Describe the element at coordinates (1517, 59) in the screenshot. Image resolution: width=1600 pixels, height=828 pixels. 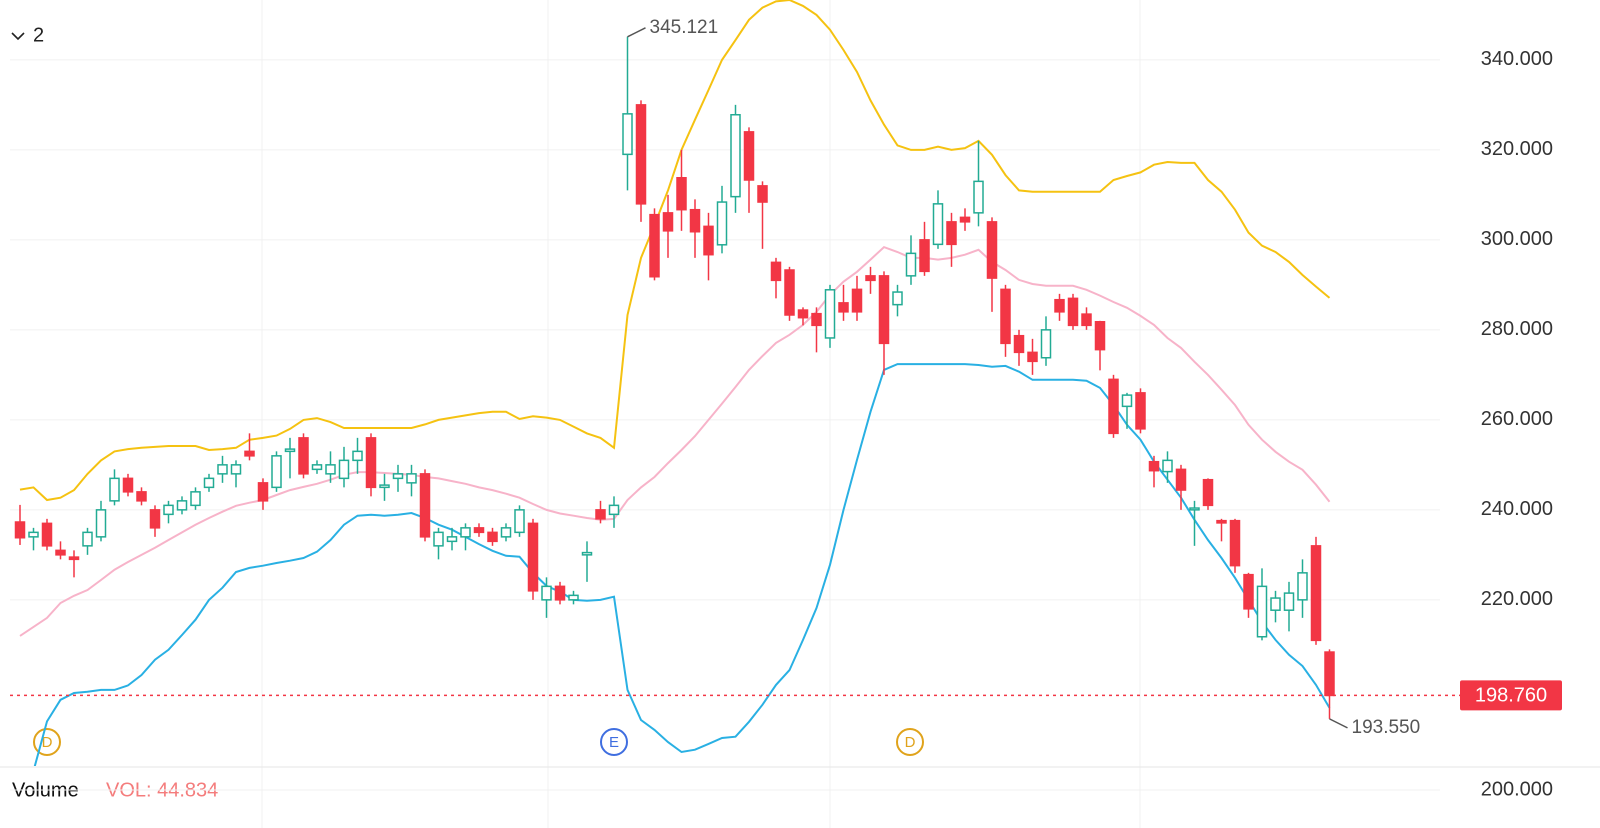
I see `y-tick-label: 340.000` at that location.